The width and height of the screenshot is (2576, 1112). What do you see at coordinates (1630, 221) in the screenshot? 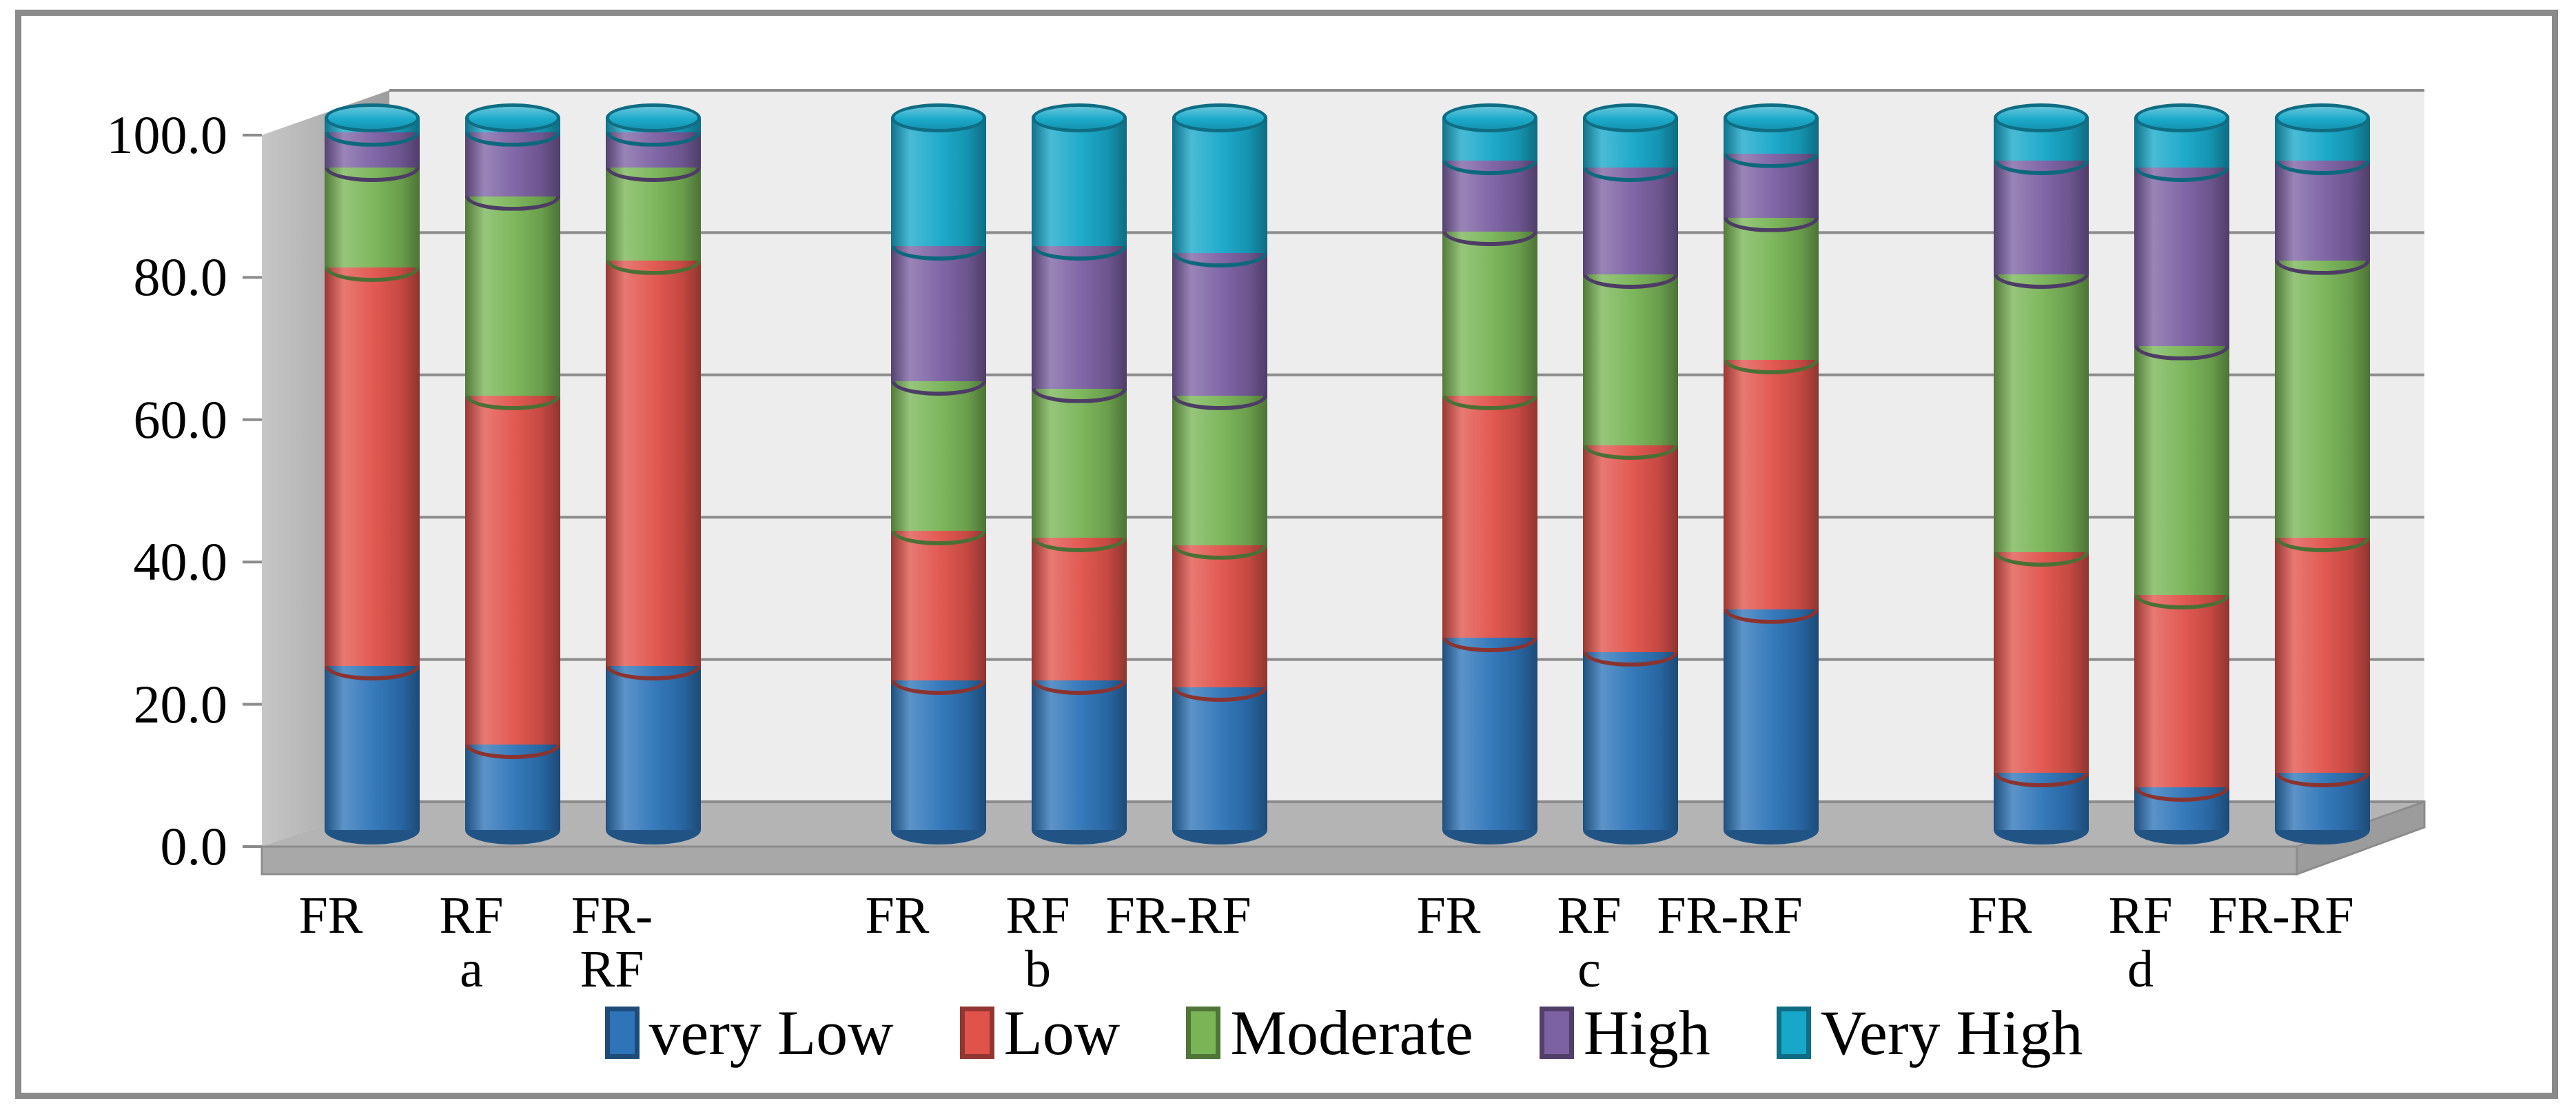
I see `bar-segment-c-RF-high` at bounding box center [1630, 221].